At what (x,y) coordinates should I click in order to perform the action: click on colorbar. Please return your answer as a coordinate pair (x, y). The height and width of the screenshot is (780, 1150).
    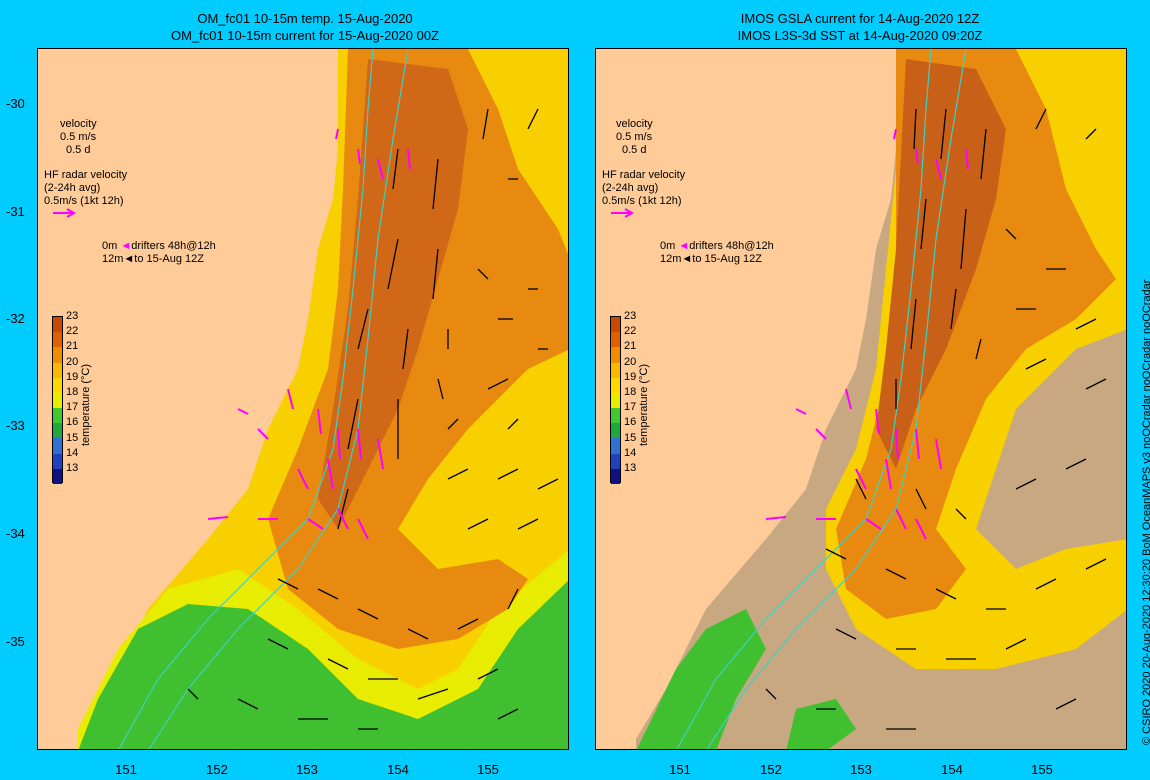
    Looking at the image, I should click on (57, 400).